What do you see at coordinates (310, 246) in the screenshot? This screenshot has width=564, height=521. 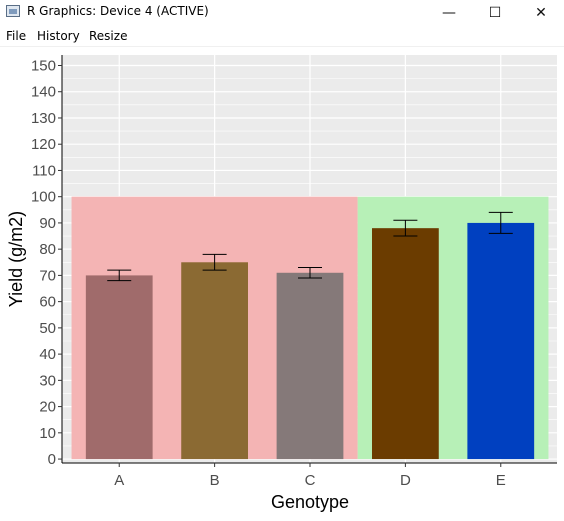 I see `error-bars` at bounding box center [310, 246].